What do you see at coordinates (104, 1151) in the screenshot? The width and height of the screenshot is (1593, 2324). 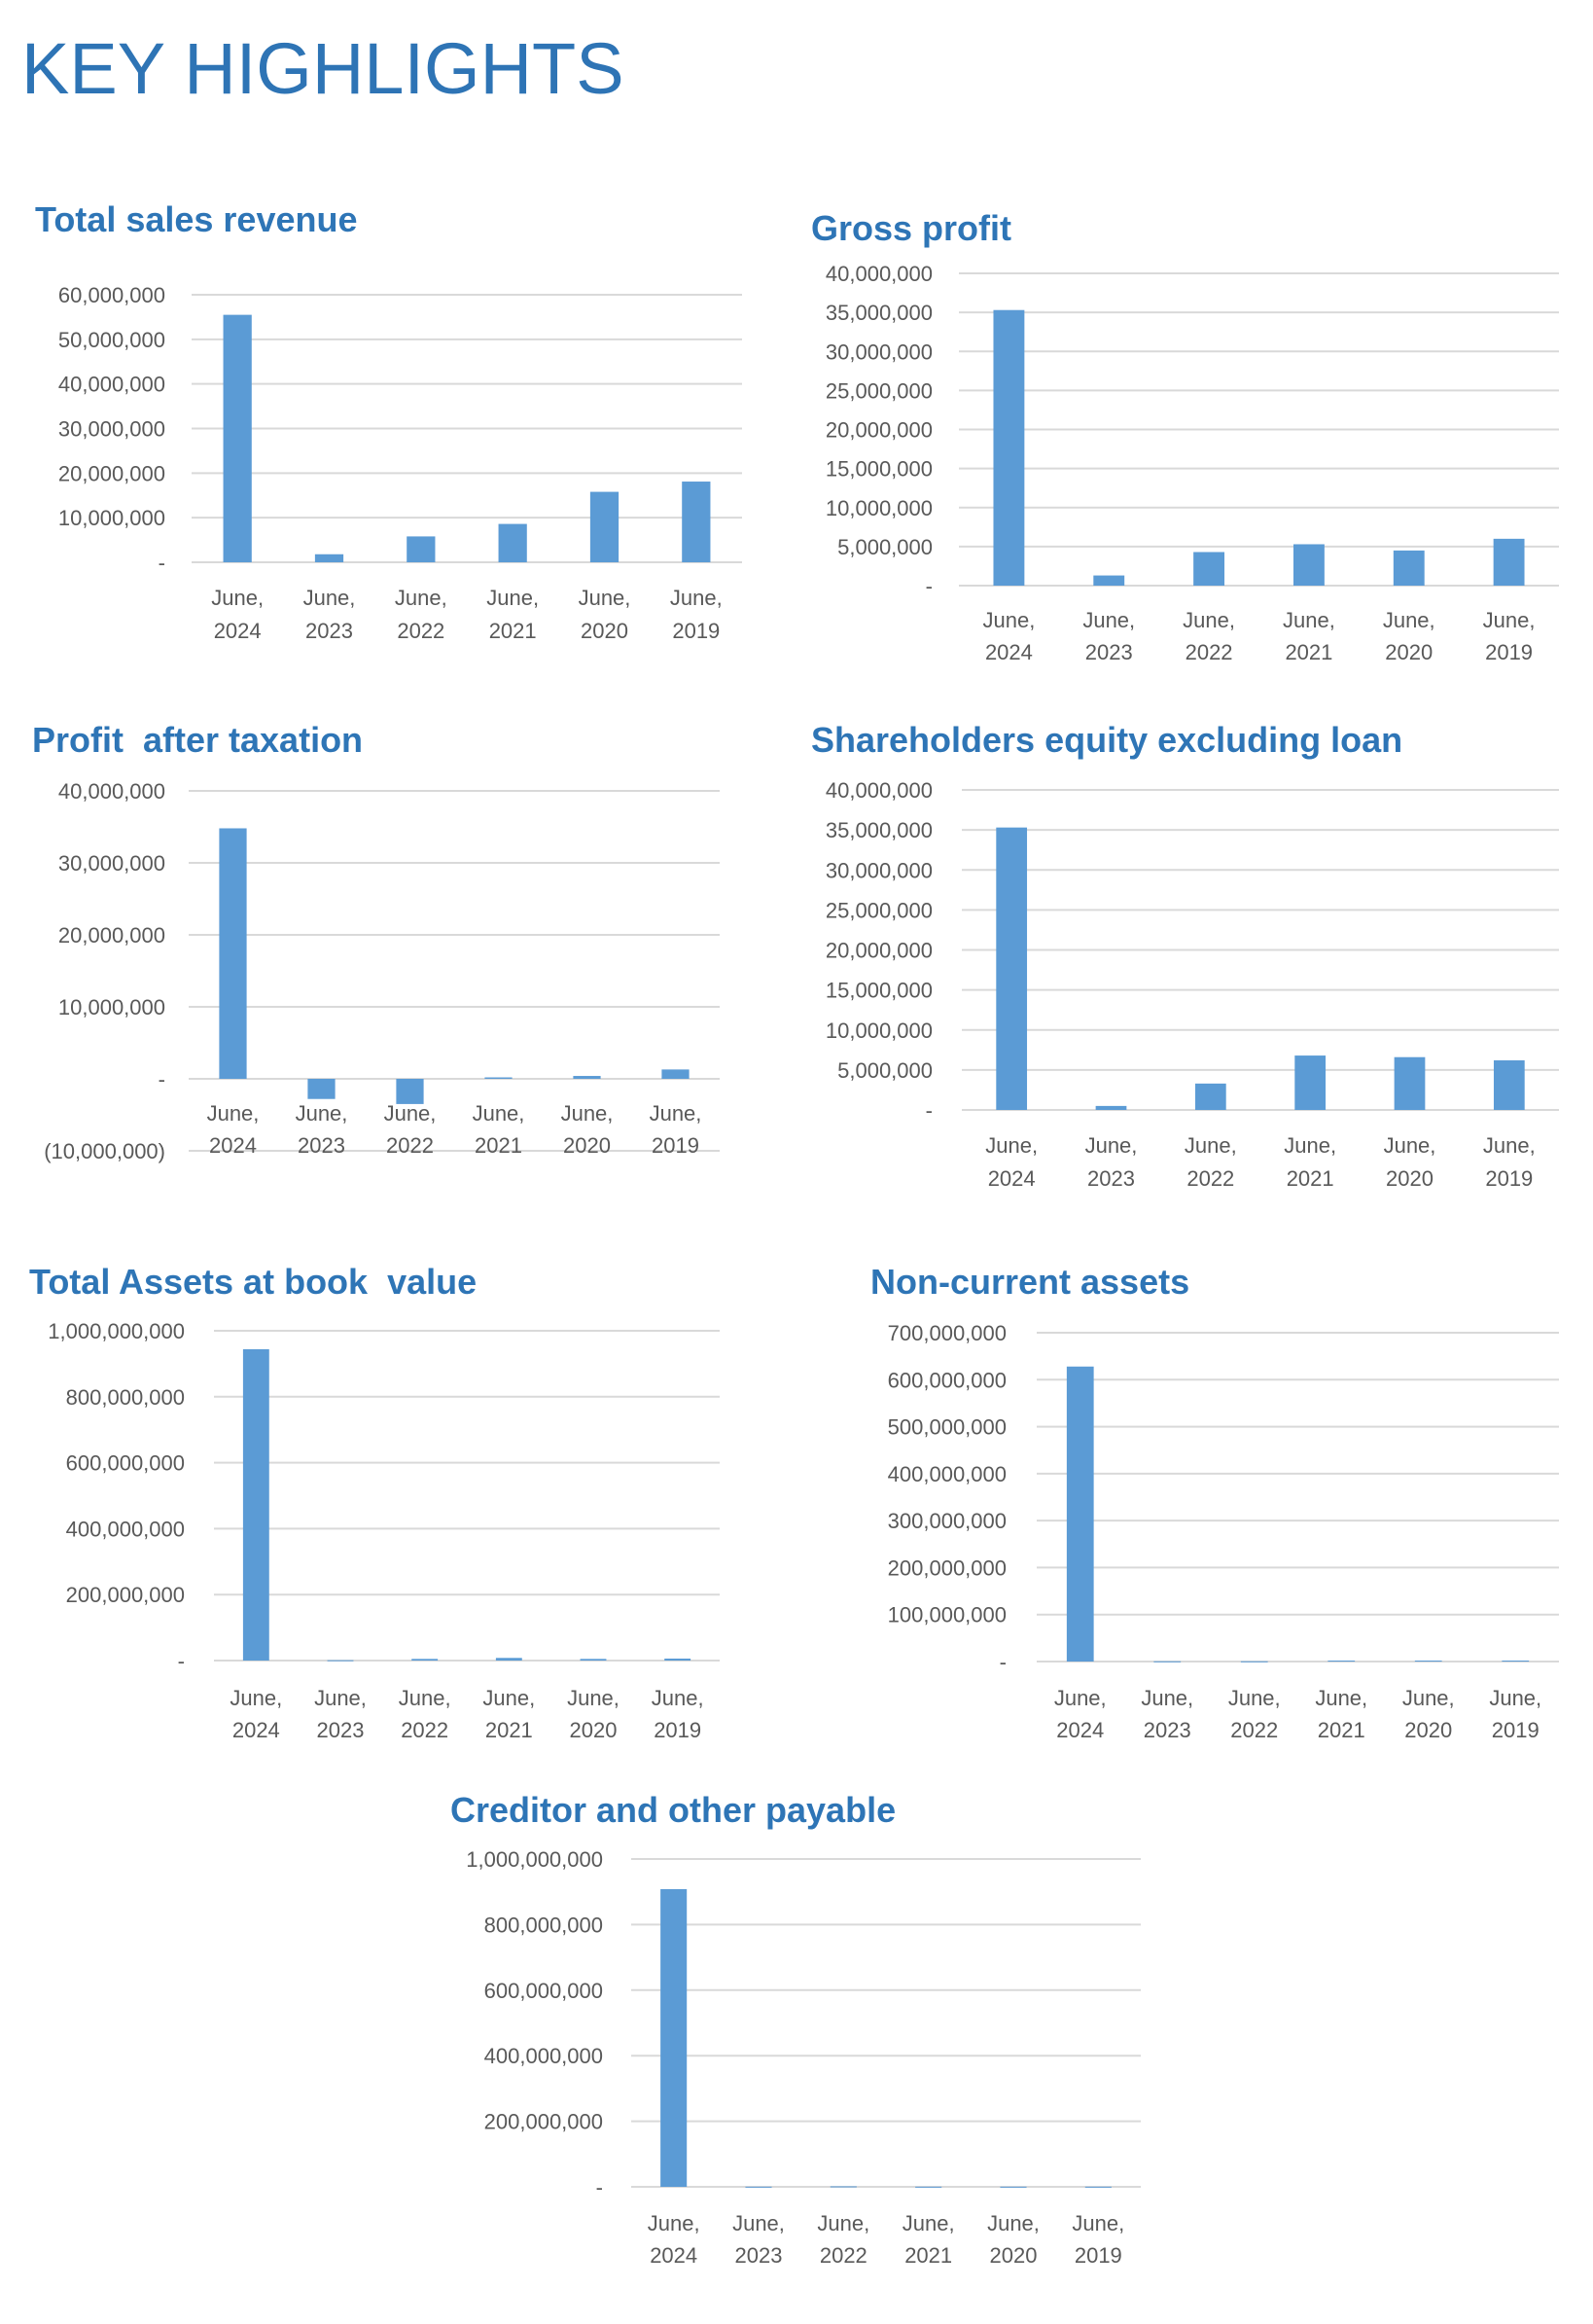 I see `y-tick-label: (10,000,000)` at bounding box center [104, 1151].